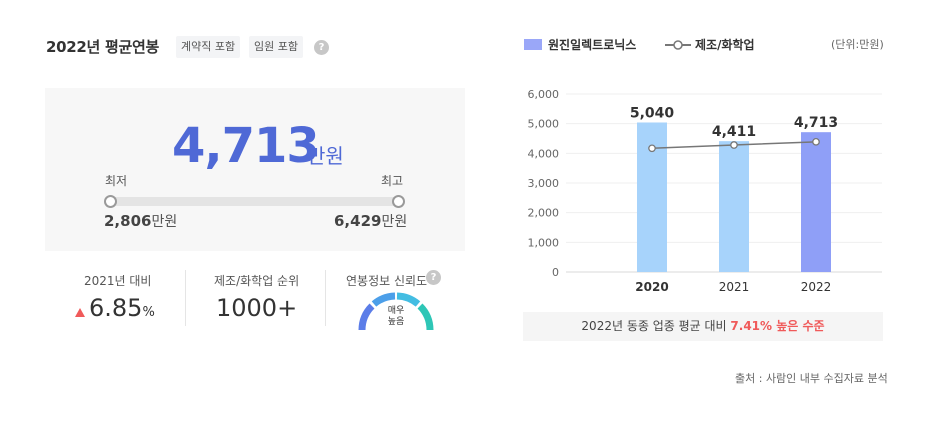 This screenshot has height=426, width=941. What do you see at coordinates (398, 201) in the screenshot?
I see `max-knob-icon` at bounding box center [398, 201].